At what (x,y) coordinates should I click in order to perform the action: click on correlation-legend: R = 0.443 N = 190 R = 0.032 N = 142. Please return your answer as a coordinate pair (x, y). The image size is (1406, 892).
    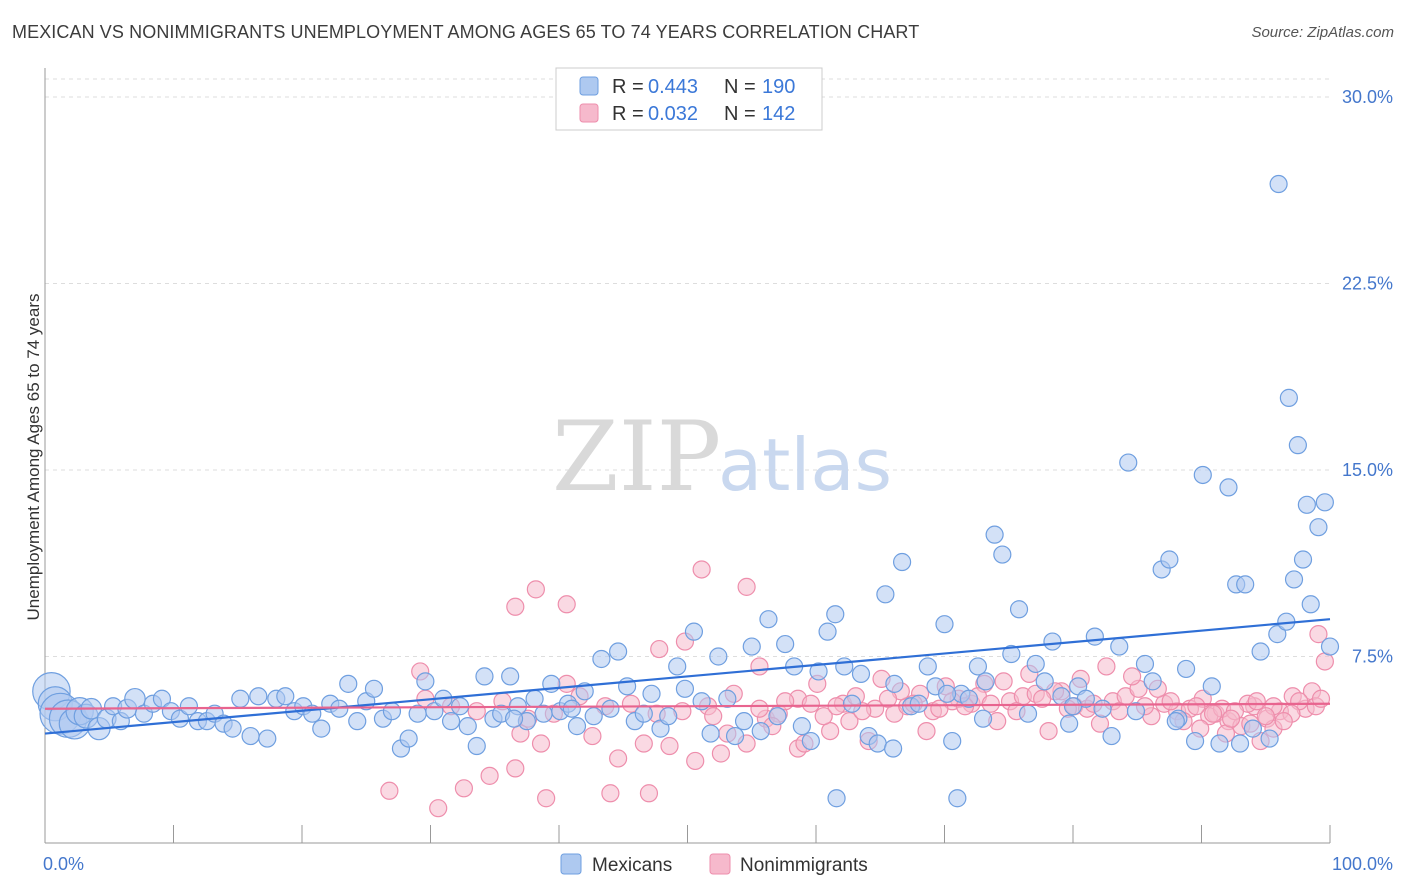
    Looking at the image, I should click on (689, 99).